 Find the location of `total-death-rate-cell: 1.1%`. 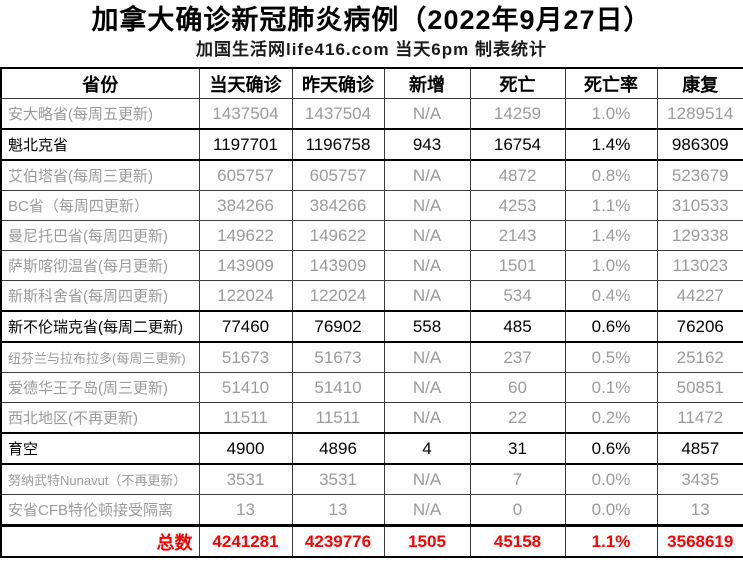

total-death-rate-cell: 1.1% is located at coordinates (611, 541).